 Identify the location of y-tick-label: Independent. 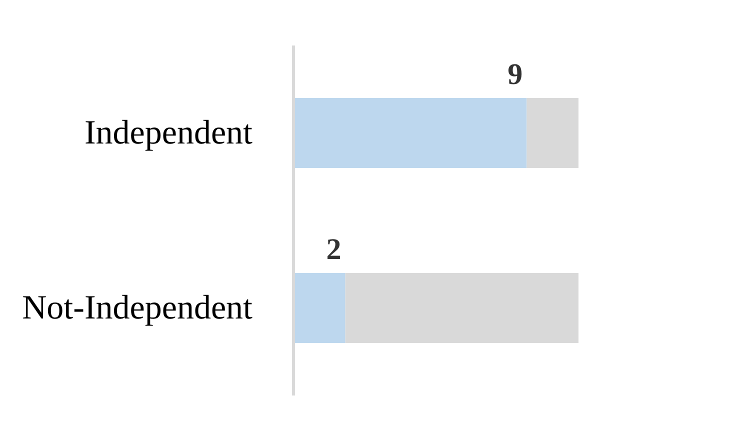
(169, 133).